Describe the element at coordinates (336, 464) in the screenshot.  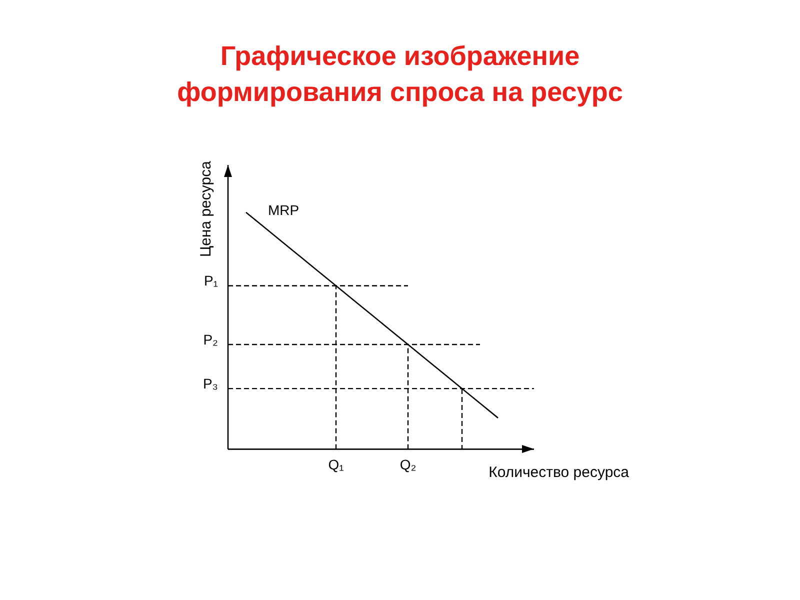
I see `x-tick-label: Q₁` at that location.